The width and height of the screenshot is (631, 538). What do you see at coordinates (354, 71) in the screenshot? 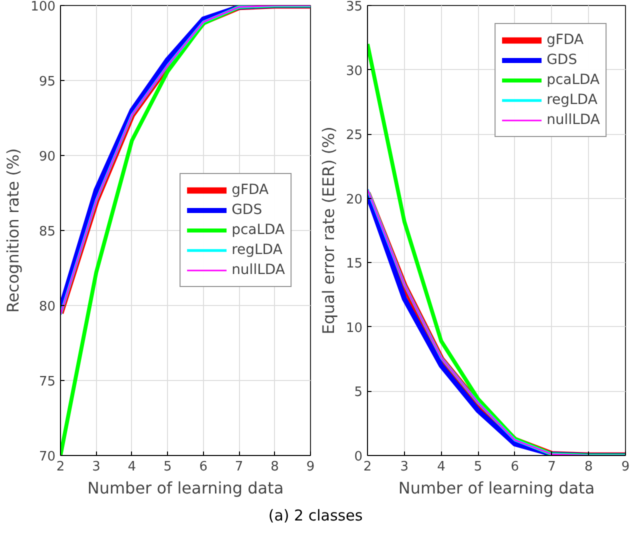
I see `y-tick-label: 30` at bounding box center [354, 71].